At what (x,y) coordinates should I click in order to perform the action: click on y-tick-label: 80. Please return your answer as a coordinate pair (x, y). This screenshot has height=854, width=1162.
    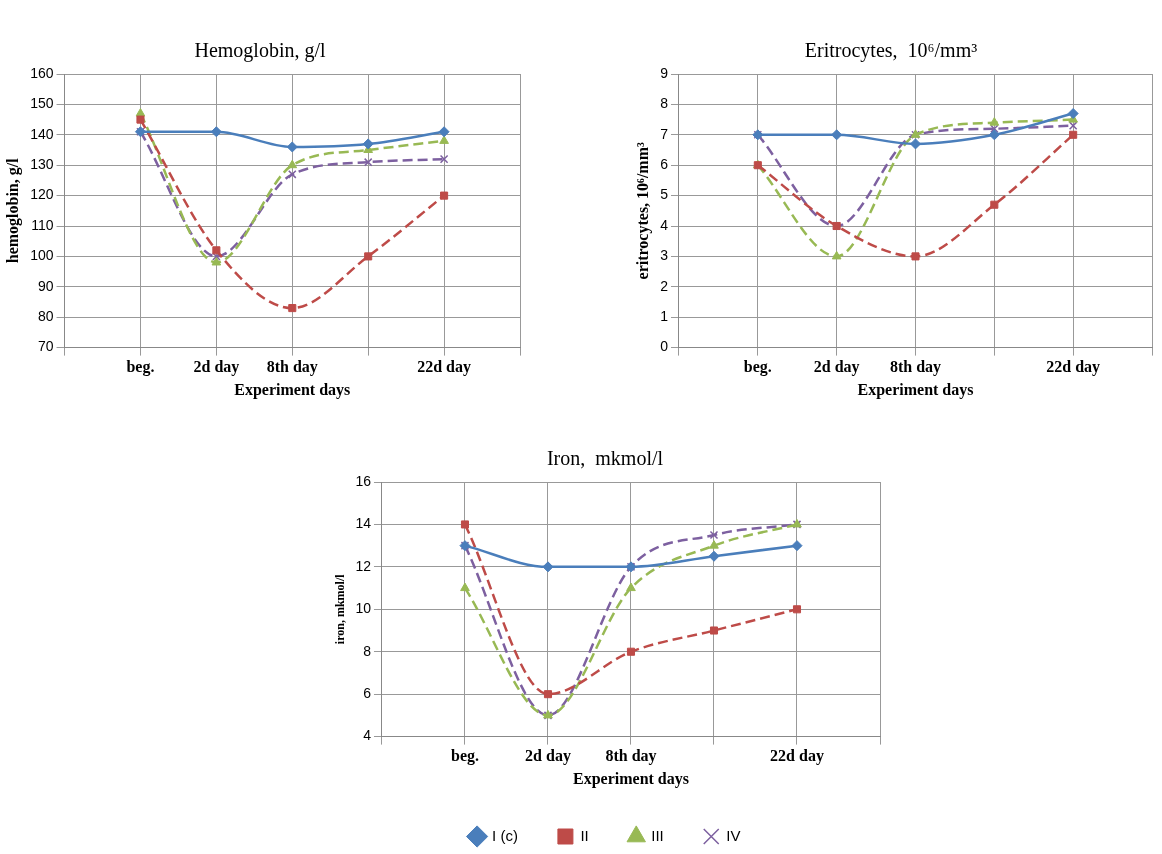
    Looking at the image, I should click on (45, 316).